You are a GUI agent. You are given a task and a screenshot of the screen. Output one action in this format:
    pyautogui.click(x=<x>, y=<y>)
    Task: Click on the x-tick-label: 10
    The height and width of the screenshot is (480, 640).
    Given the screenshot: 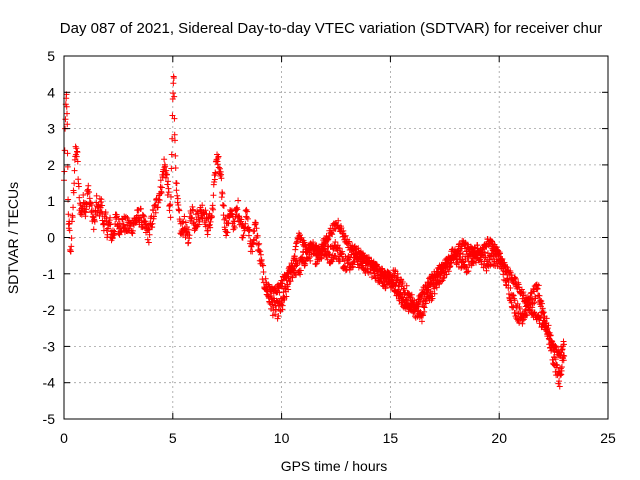 What is the action you would take?
    pyautogui.click(x=282, y=438)
    